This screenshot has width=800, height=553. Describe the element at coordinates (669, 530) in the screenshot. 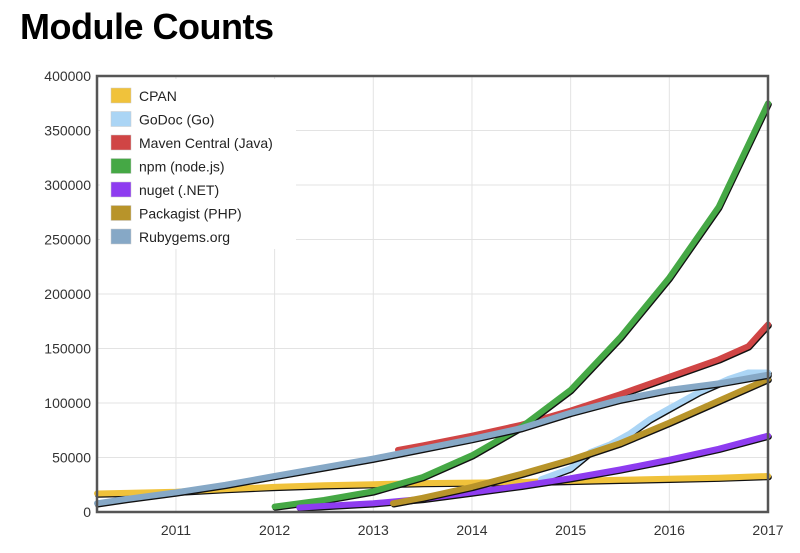

I see `x-tick-label: 2016` at that location.